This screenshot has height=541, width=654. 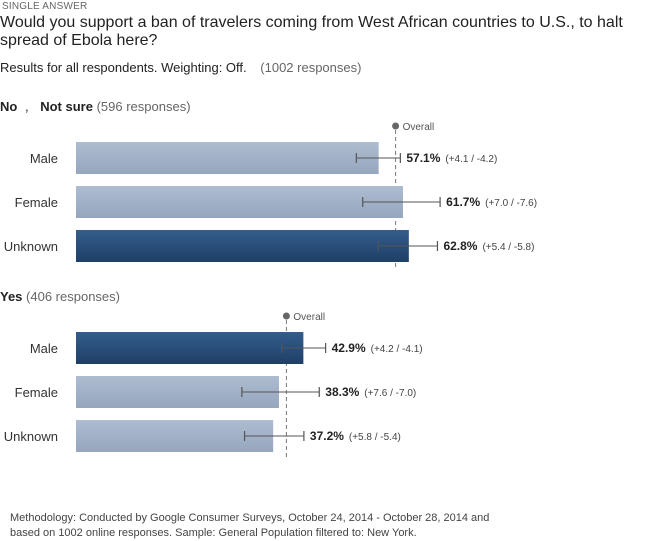 What do you see at coordinates (45, 6) in the screenshot?
I see `question-type-label: SINGLE ANSWER` at bounding box center [45, 6].